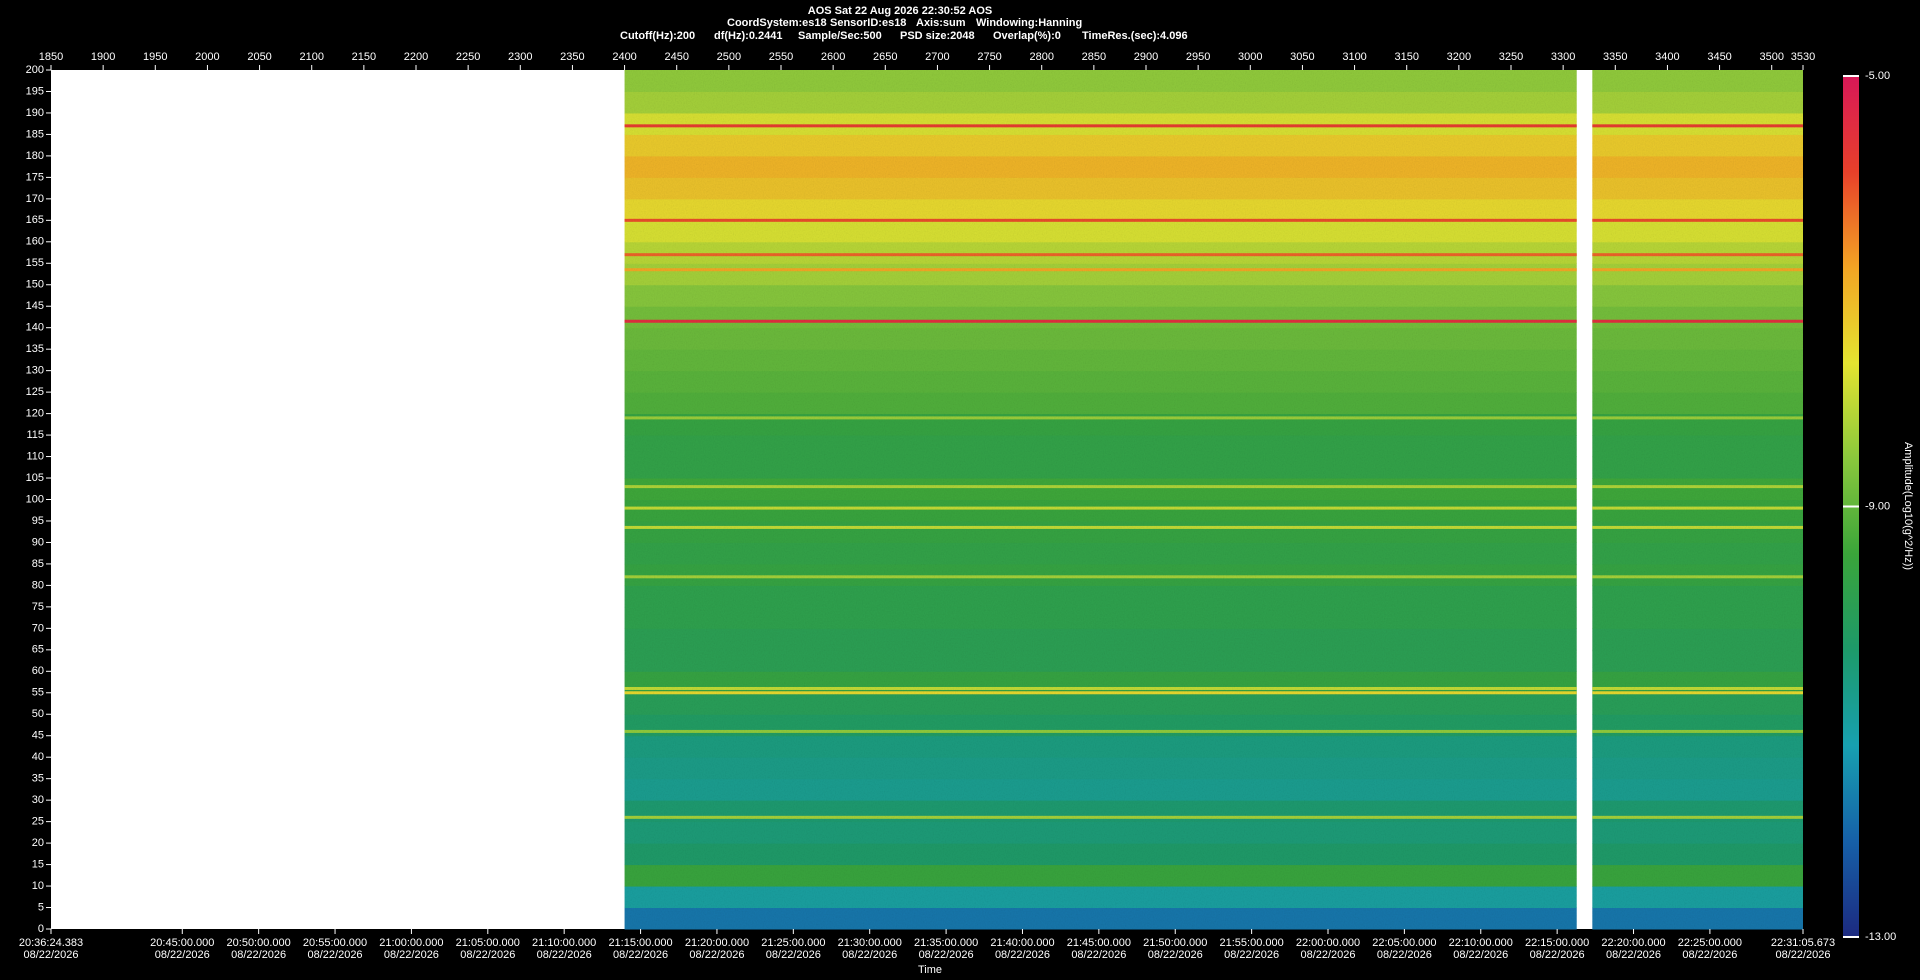  Describe the element at coordinates (868, 23) in the screenshot. I see `info-text: SensorID:es18` at that location.